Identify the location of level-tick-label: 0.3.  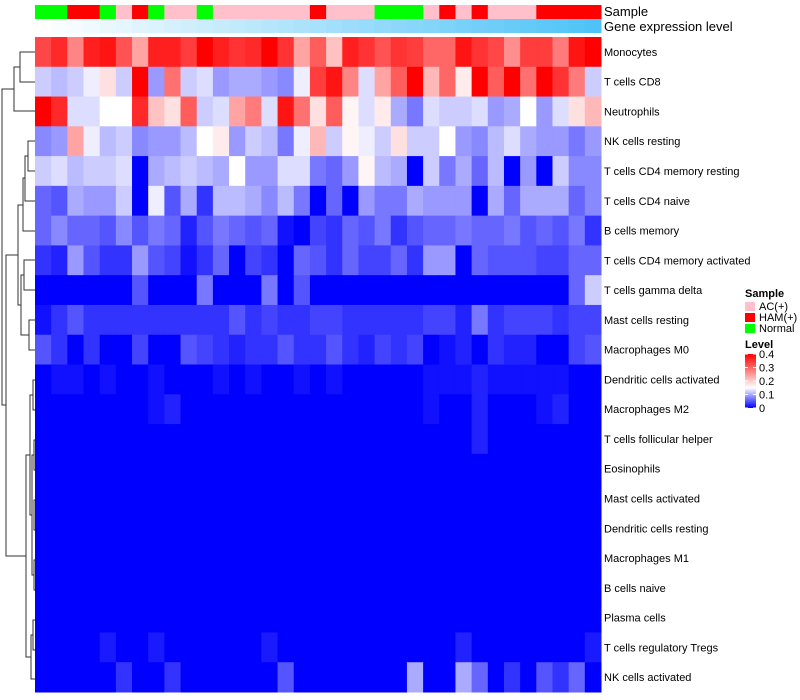
(766, 369).